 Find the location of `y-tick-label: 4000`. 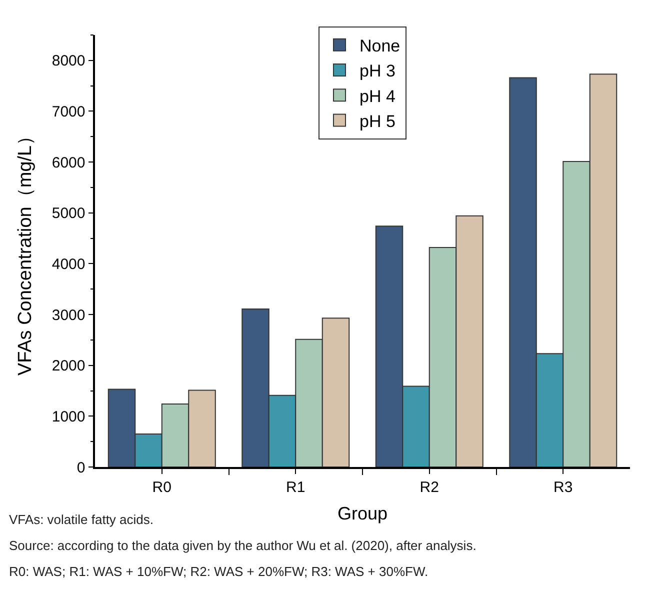

y-tick-label: 4000 is located at coordinates (69, 264).